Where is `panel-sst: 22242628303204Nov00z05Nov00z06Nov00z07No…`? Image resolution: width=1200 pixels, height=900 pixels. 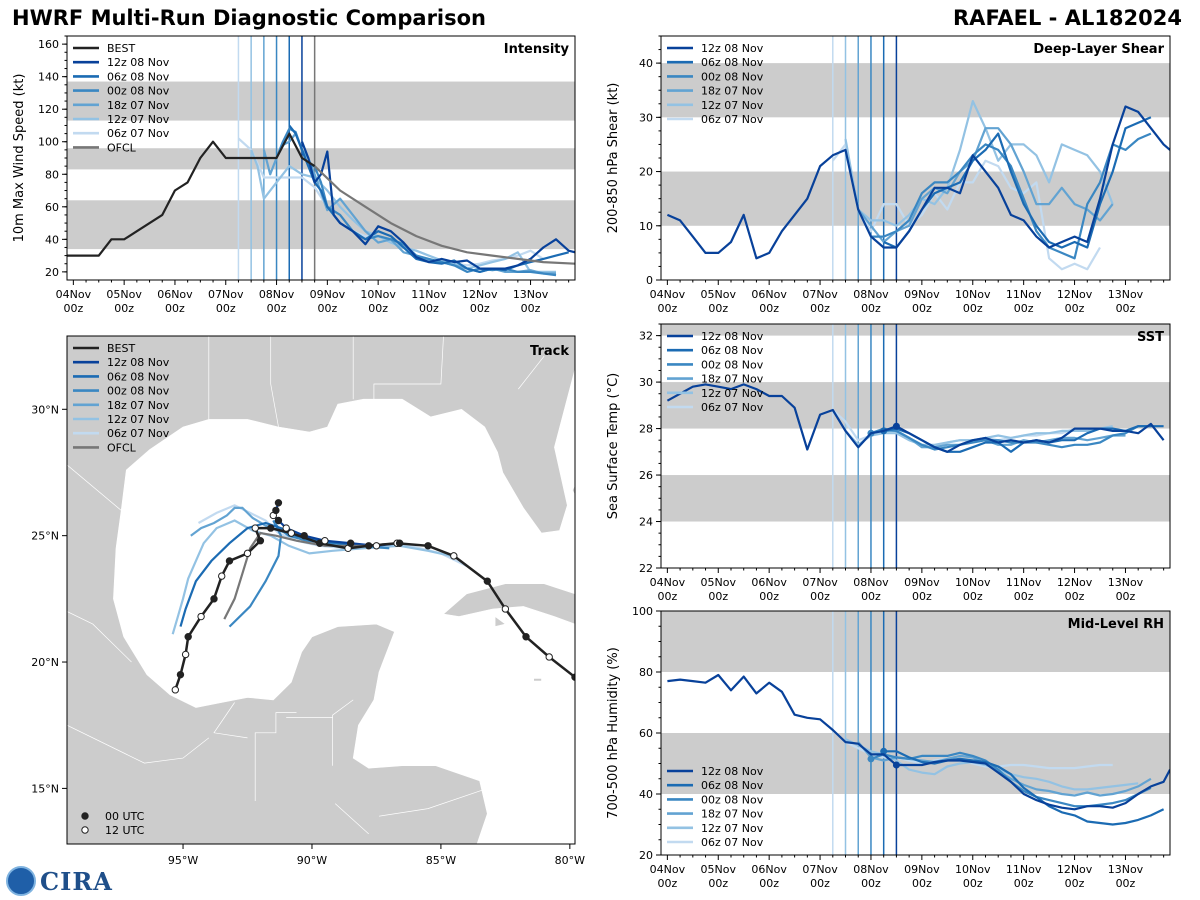 panel-sst: 22242628303204Nov00z05Nov00z06Nov00z07No… is located at coordinates (888, 463).